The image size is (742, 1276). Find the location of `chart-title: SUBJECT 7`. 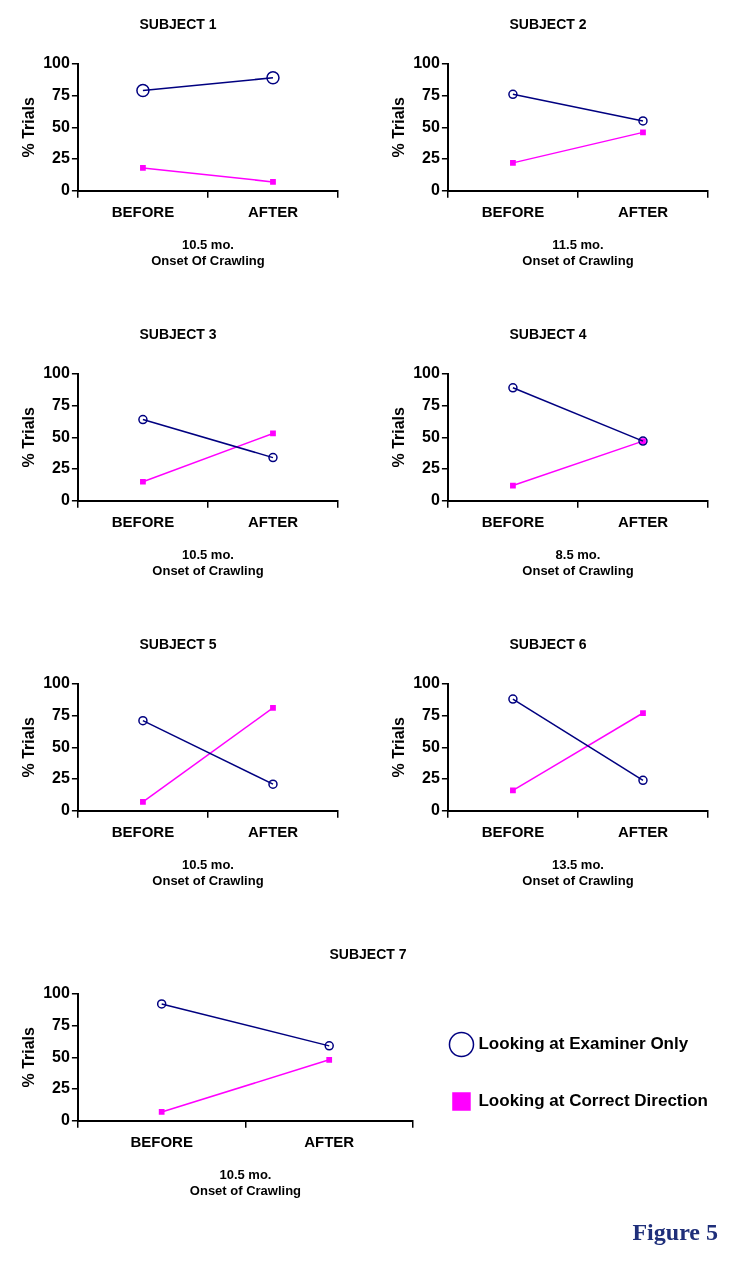

chart-title: SUBJECT 7 is located at coordinates (368, 954).